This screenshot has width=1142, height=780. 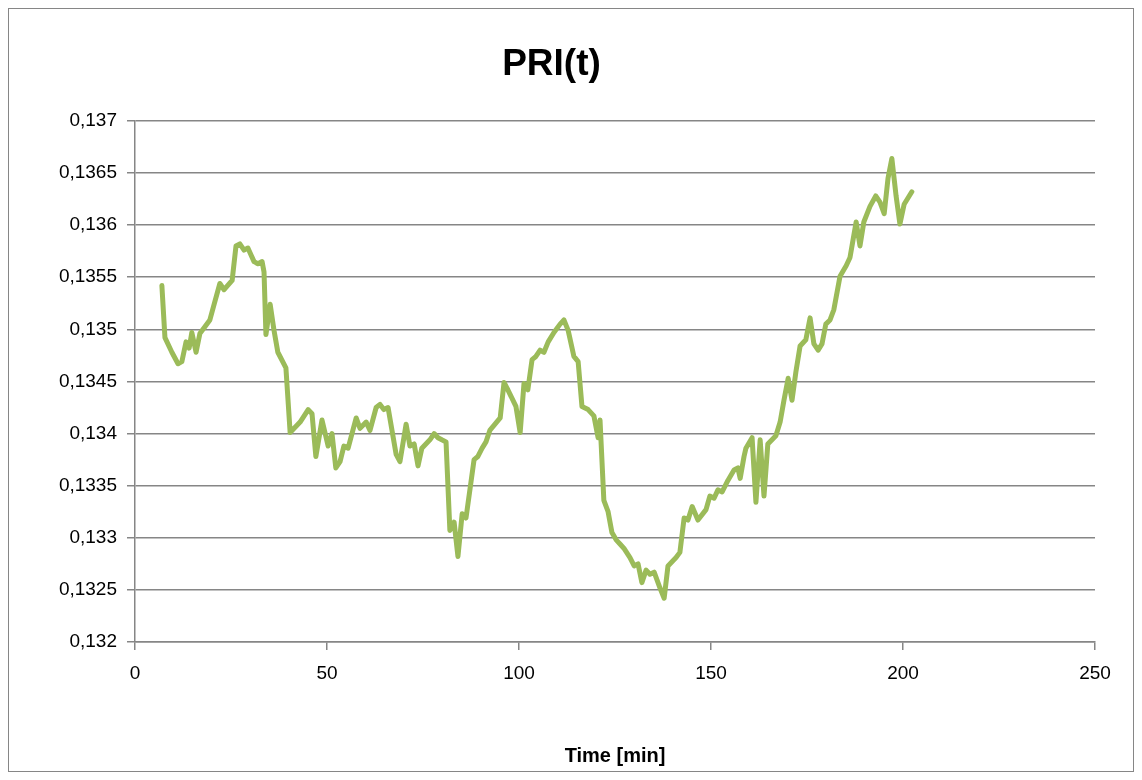 What do you see at coordinates (93, 432) in the screenshot?
I see `y-tick-label: 0,134` at bounding box center [93, 432].